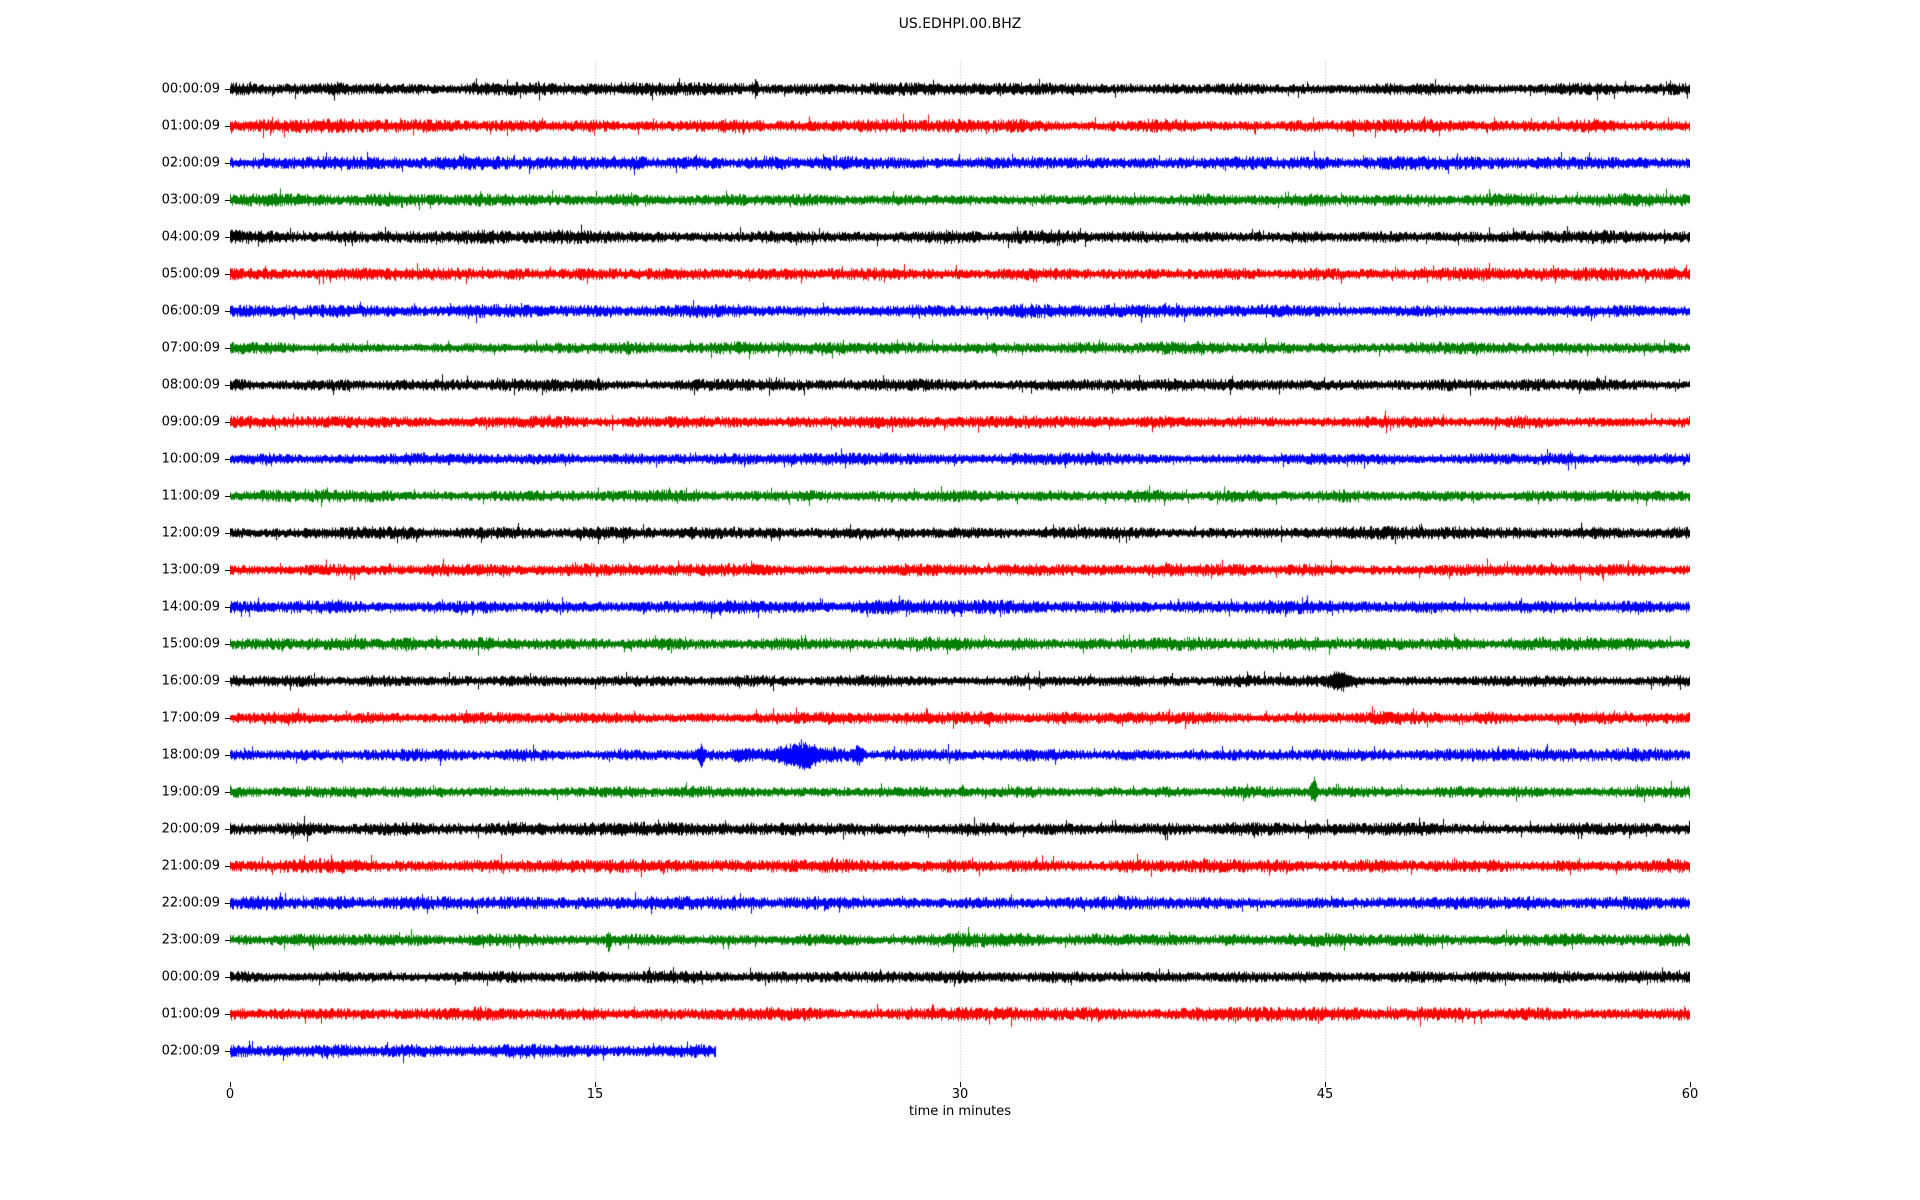 This screenshot has width=1920, height=1200. I want to click on x-axis-title: time in minutes, so click(960, 1111).